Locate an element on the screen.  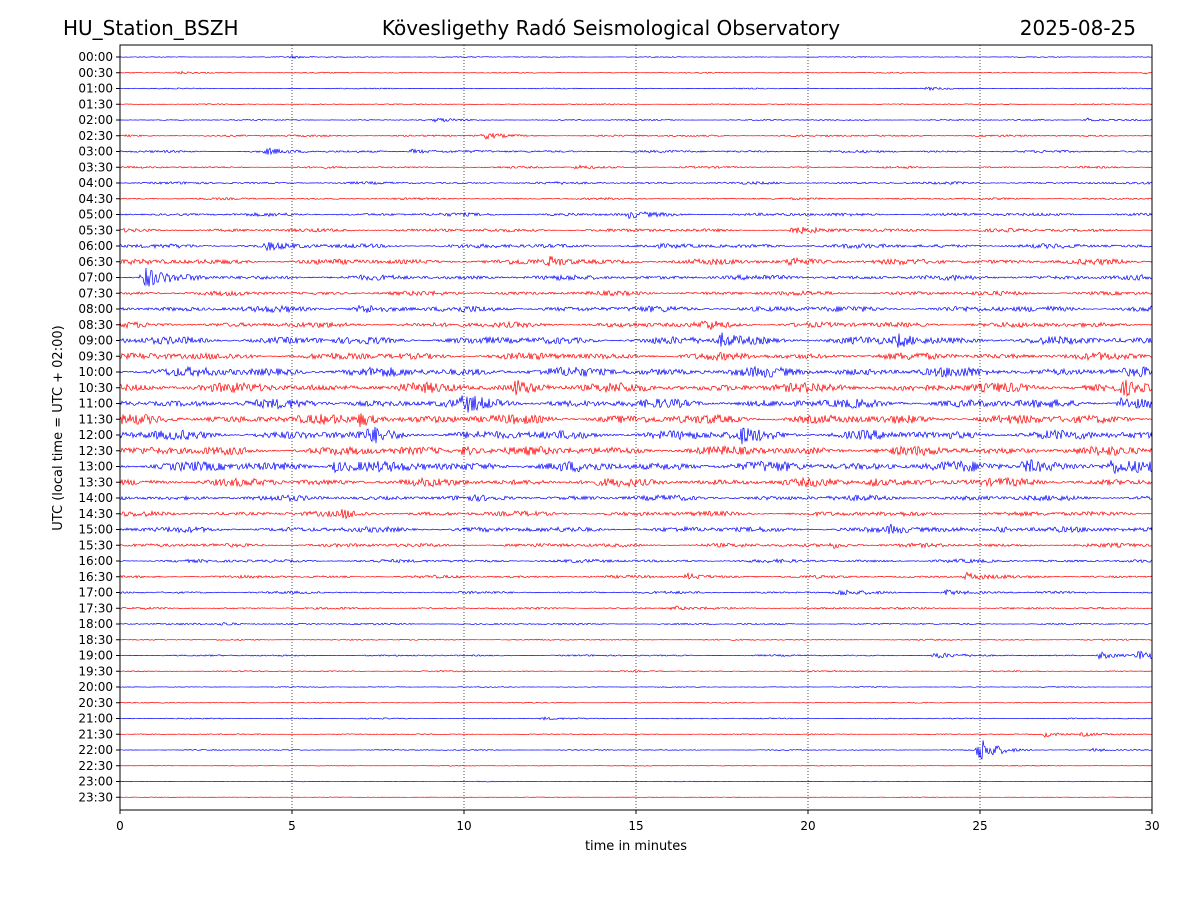
y-tick-label-04:30: 04:30 is located at coordinates (95, 199).